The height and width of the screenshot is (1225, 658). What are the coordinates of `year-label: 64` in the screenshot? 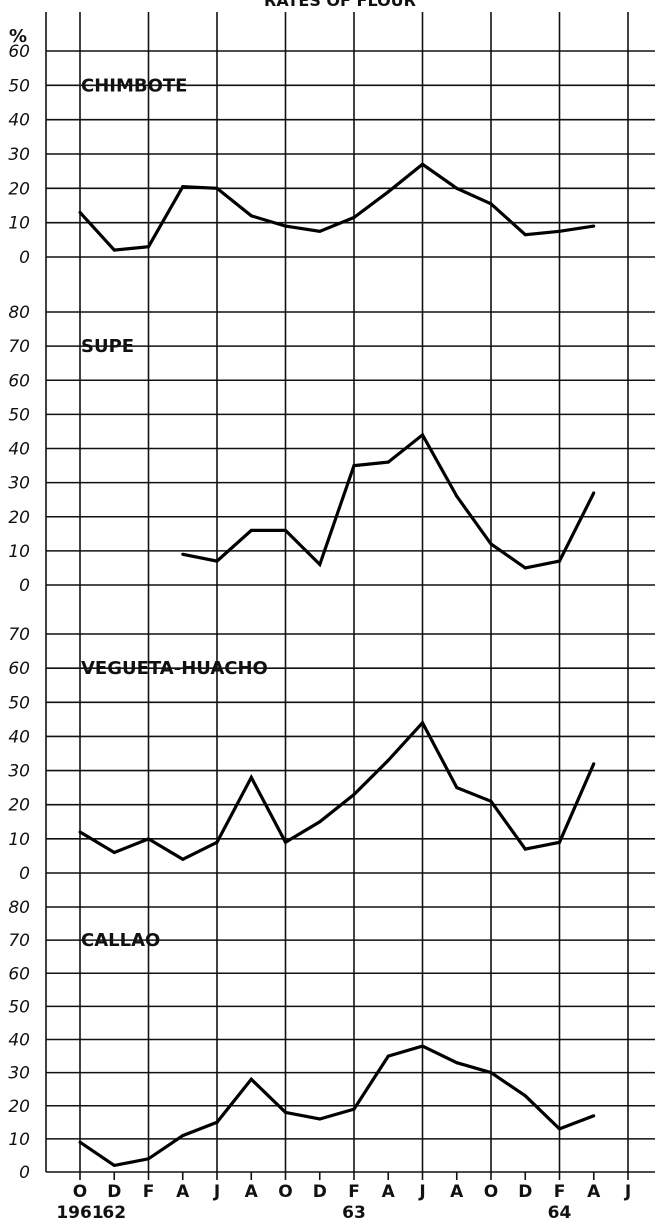 It's located at (560, 1213).